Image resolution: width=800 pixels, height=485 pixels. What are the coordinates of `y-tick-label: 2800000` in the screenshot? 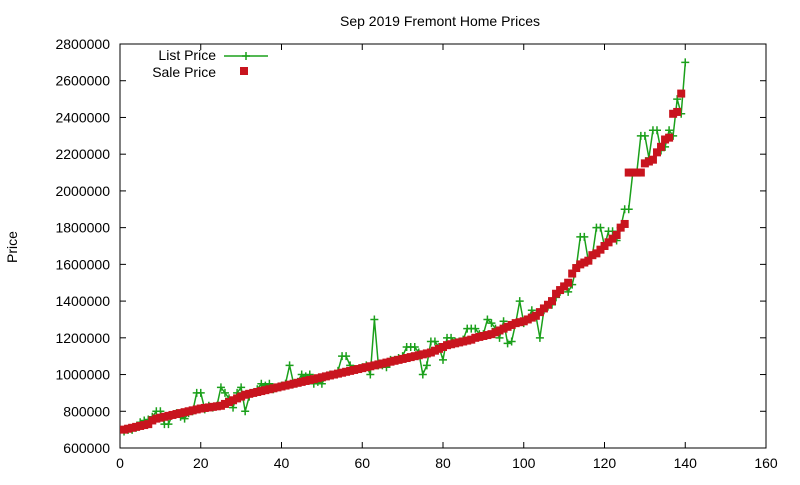 It's located at (82, 44).